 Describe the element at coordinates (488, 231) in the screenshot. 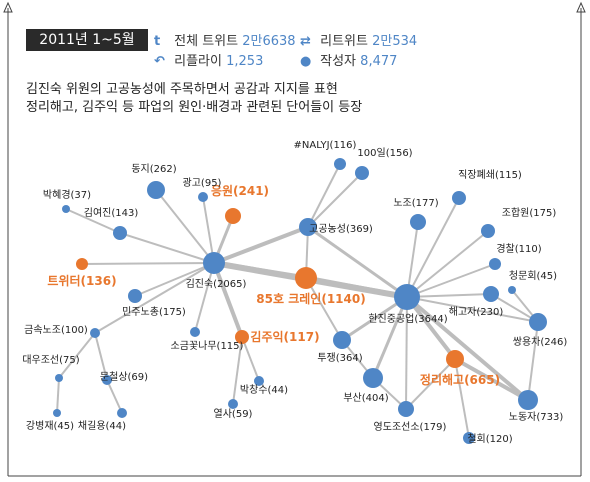

I see `node-johapwon` at that location.